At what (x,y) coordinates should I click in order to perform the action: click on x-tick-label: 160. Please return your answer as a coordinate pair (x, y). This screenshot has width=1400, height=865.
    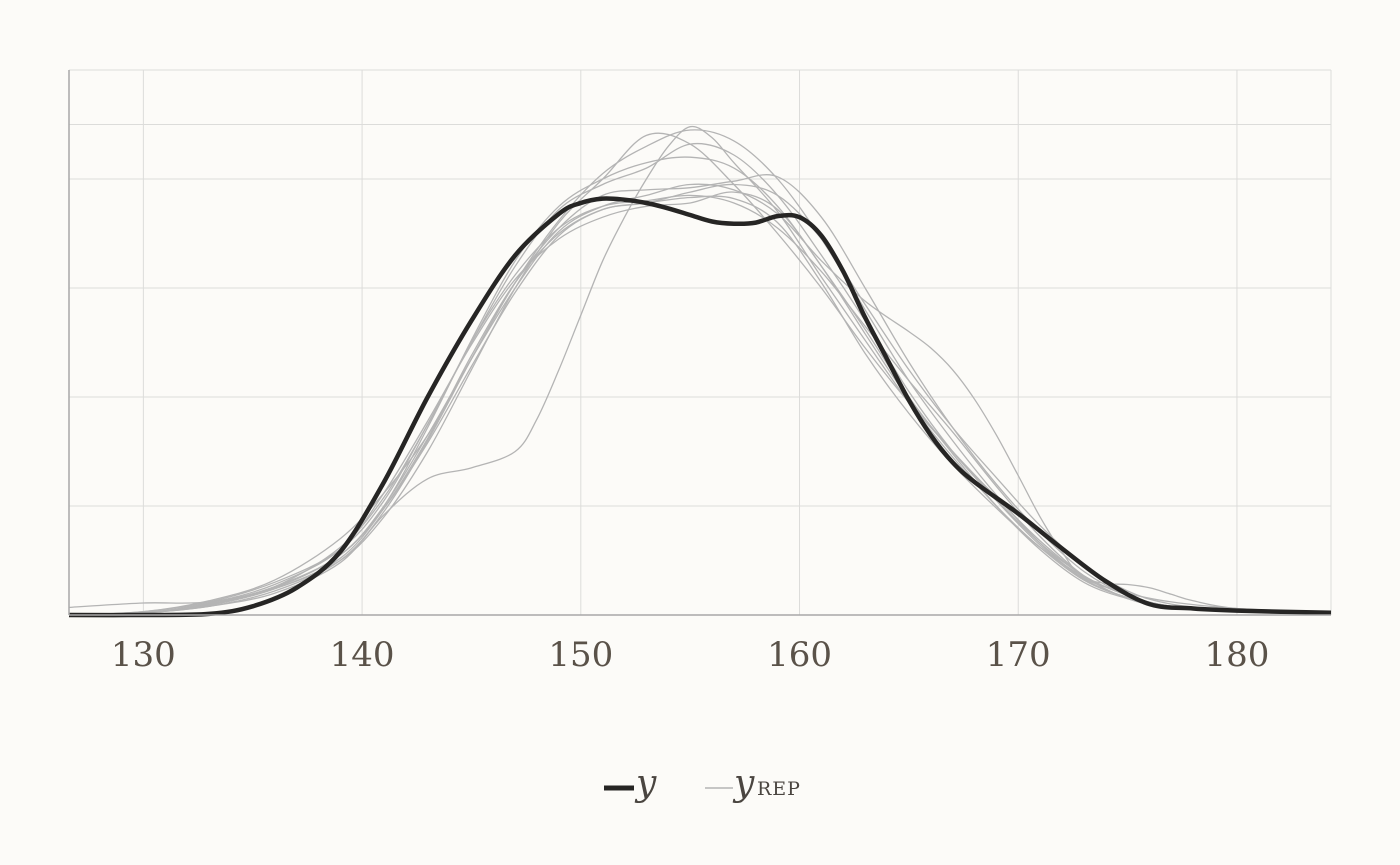
    Looking at the image, I should click on (799, 655).